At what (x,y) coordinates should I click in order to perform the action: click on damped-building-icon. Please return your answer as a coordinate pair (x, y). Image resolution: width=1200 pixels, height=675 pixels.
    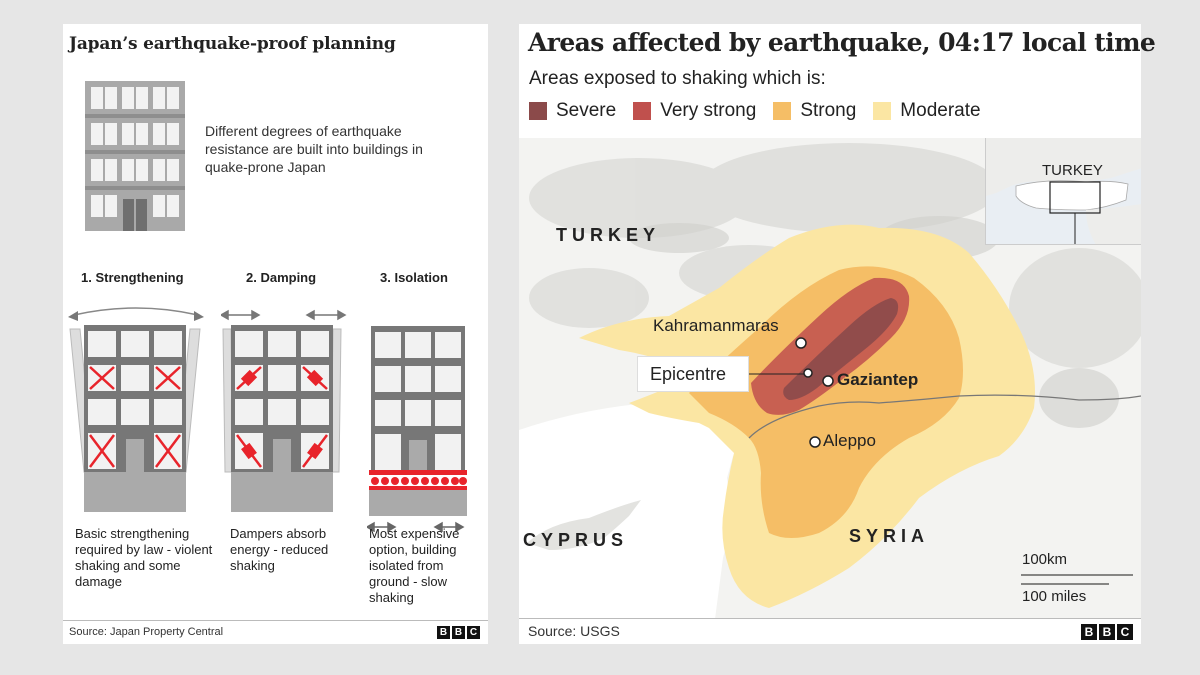
    Looking at the image, I should click on (284, 410).